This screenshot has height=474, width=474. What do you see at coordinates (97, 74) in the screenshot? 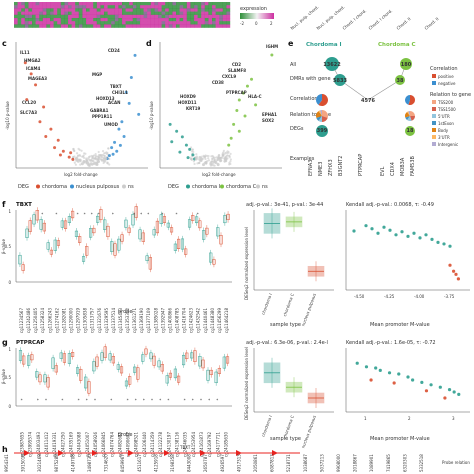
I see `gene-label: MGP` at bounding box center [97, 74].